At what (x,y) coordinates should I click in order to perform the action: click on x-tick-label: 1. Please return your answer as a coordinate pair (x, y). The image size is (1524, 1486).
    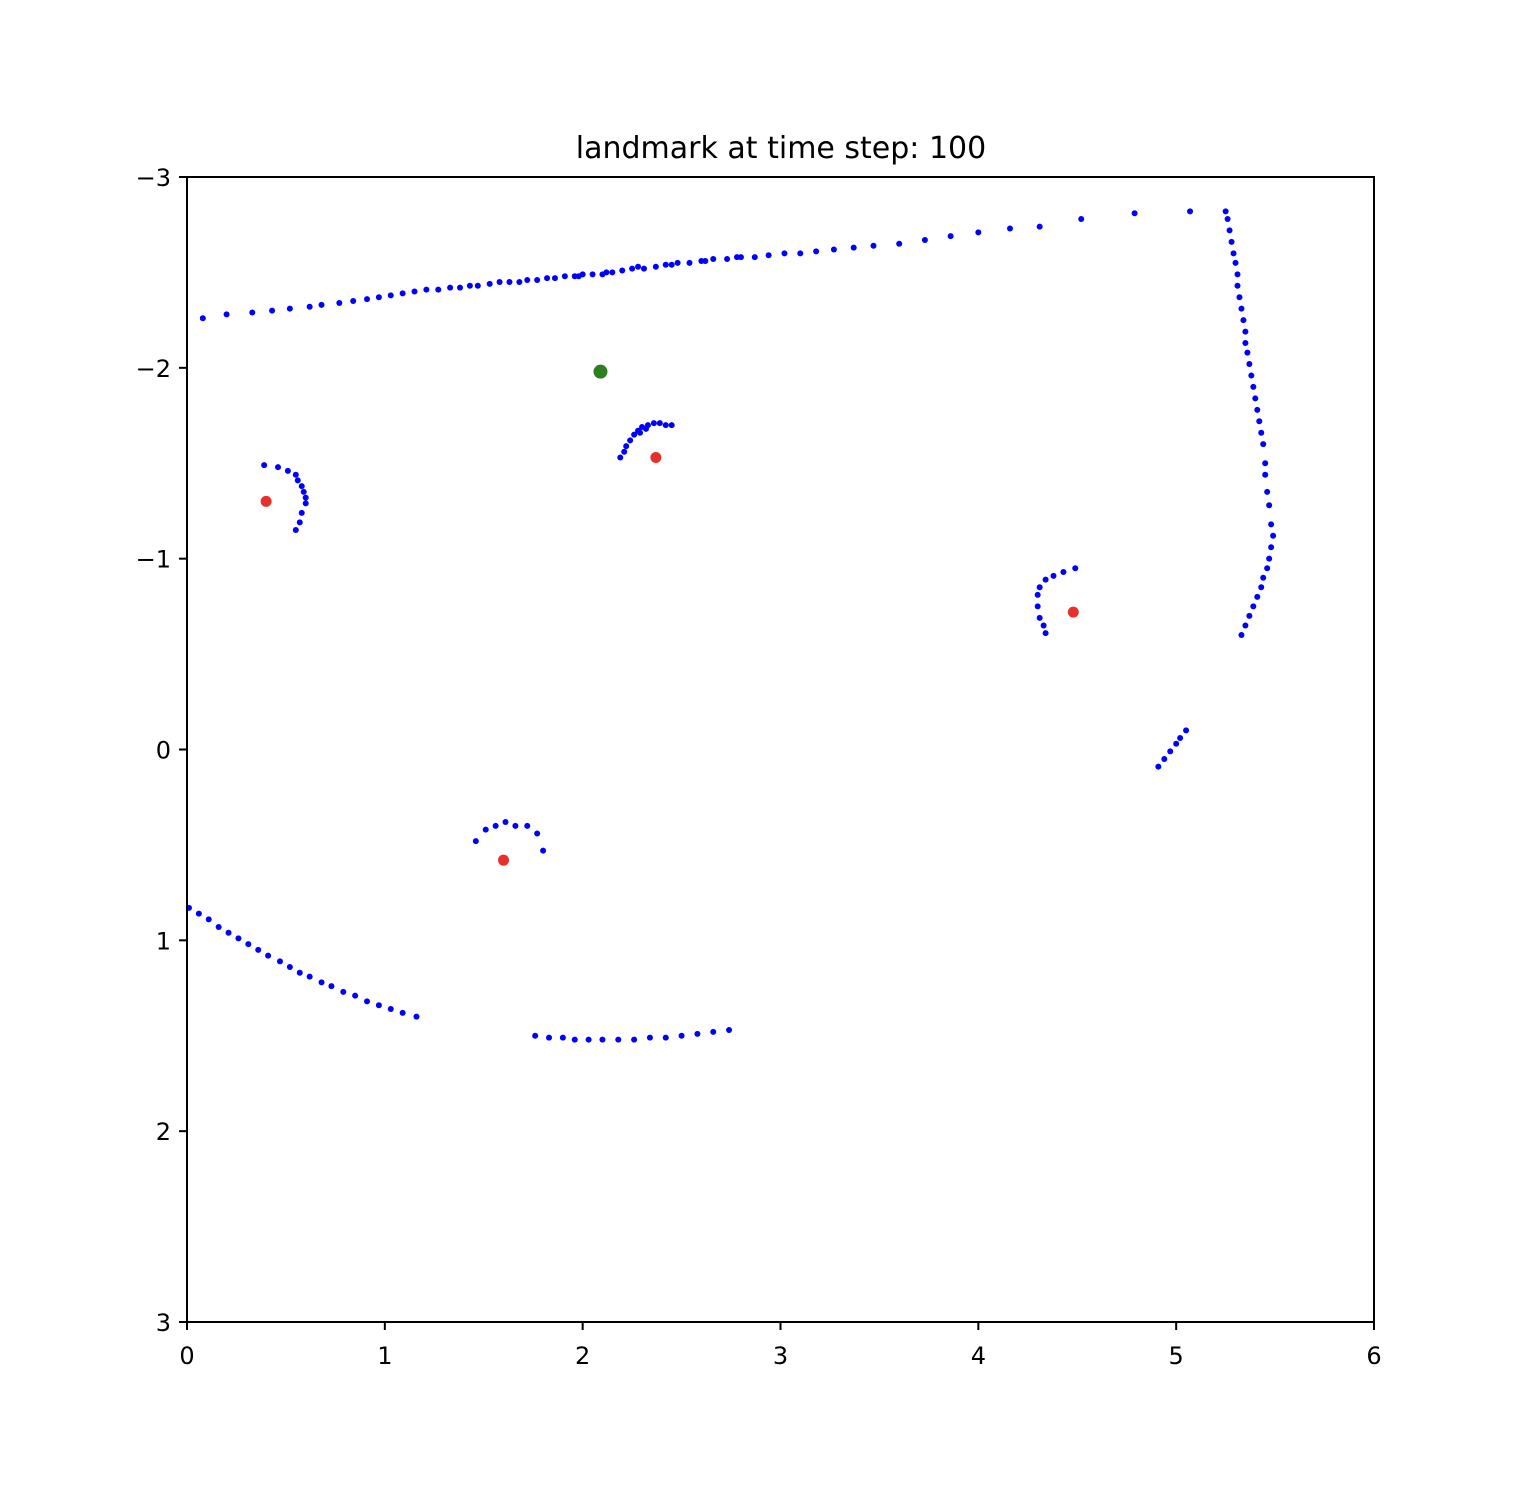
    Looking at the image, I should click on (384, 1356).